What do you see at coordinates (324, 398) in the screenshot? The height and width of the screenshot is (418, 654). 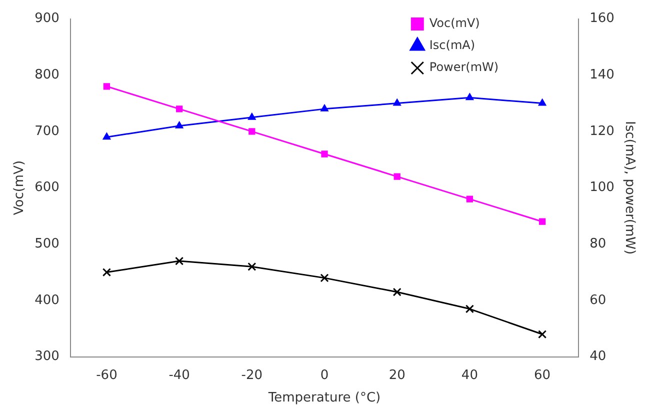 I see `x-axis-title: Temperature (°C)` at bounding box center [324, 398].